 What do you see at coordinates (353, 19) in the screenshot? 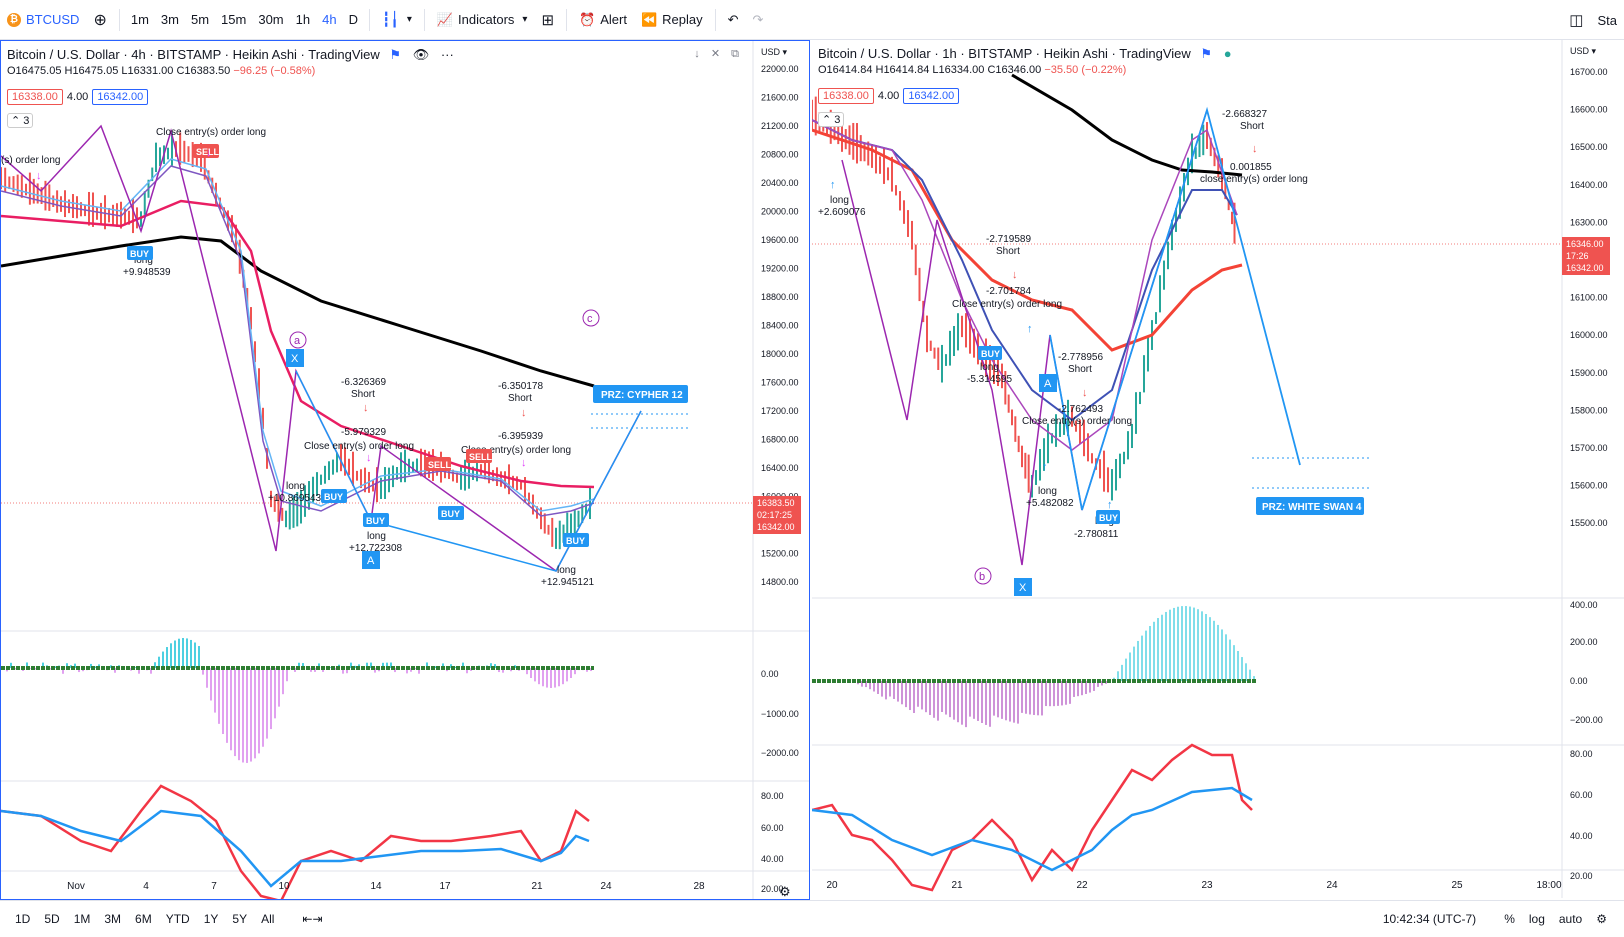
I see `timeframe-D: D` at bounding box center [353, 19].